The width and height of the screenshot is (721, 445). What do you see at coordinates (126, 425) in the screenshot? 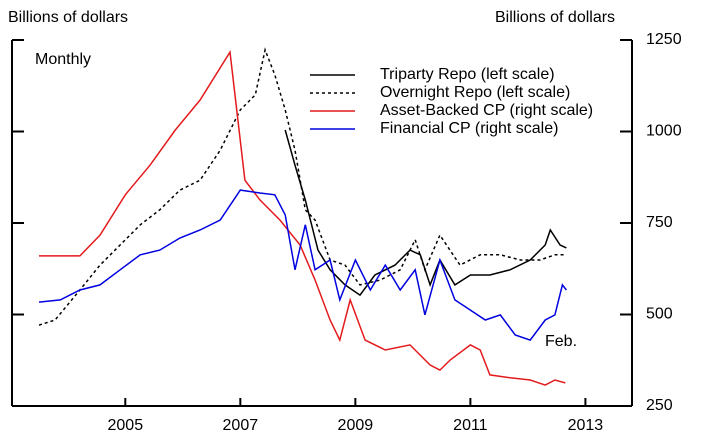
I see `x-tick-label: 2005` at bounding box center [126, 425].